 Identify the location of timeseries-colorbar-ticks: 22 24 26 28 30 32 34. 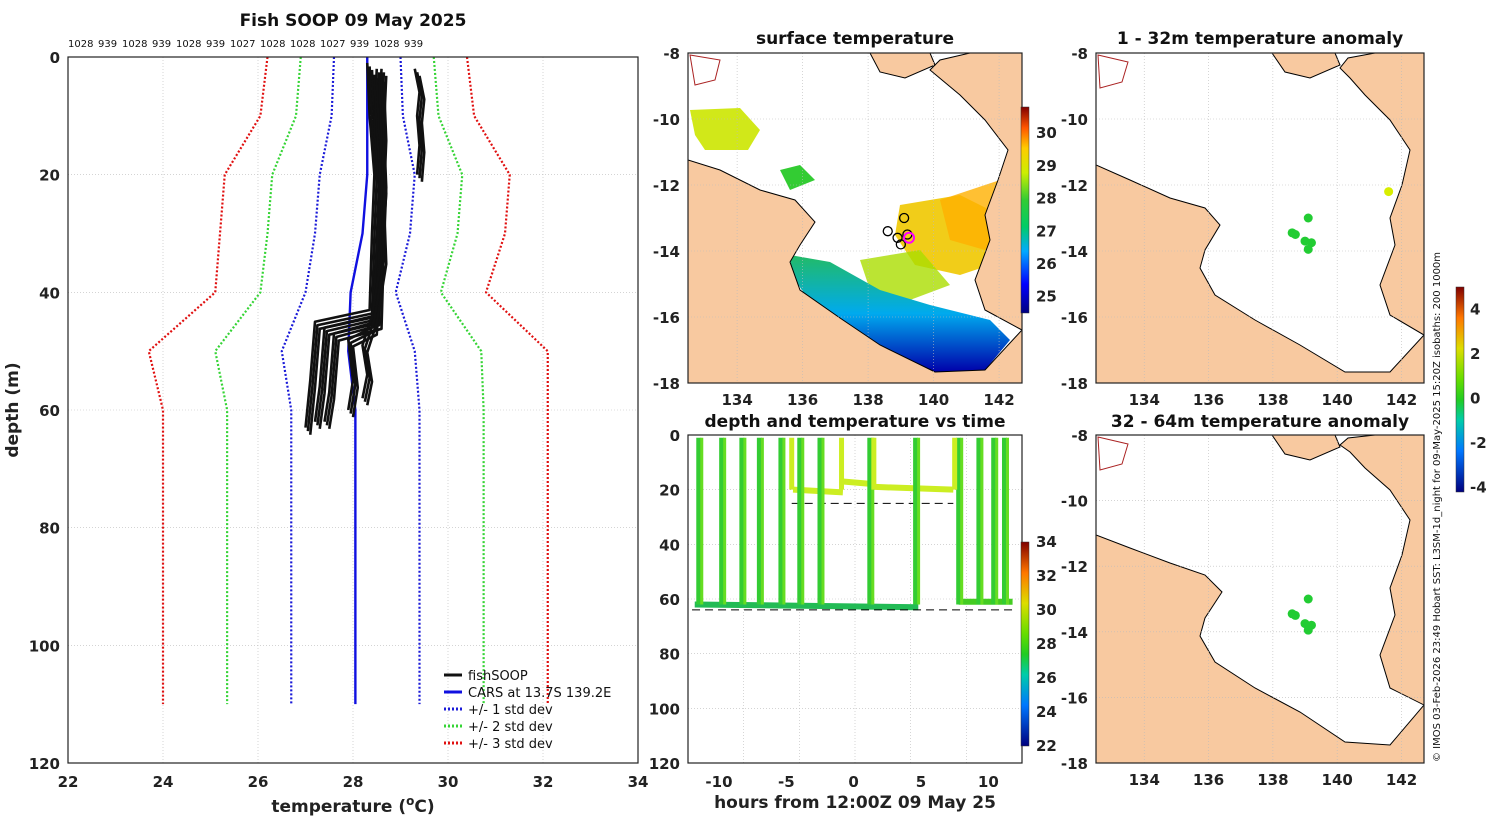
(1046, 644).